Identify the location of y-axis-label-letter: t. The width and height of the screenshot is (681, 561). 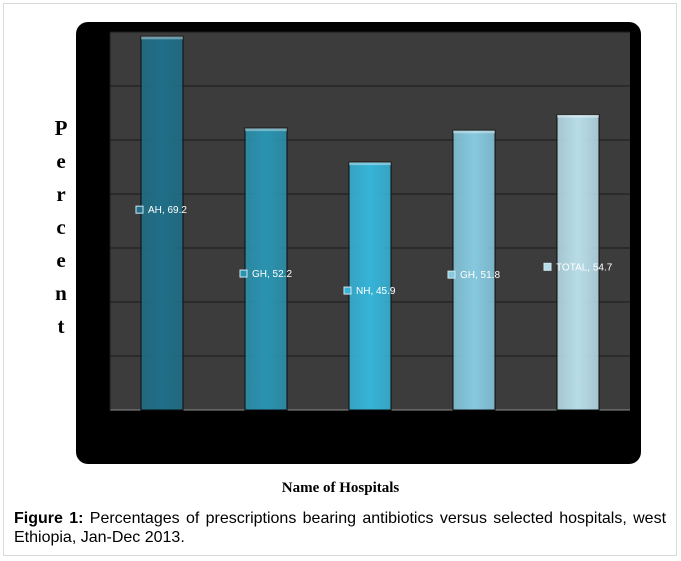
(61, 326).